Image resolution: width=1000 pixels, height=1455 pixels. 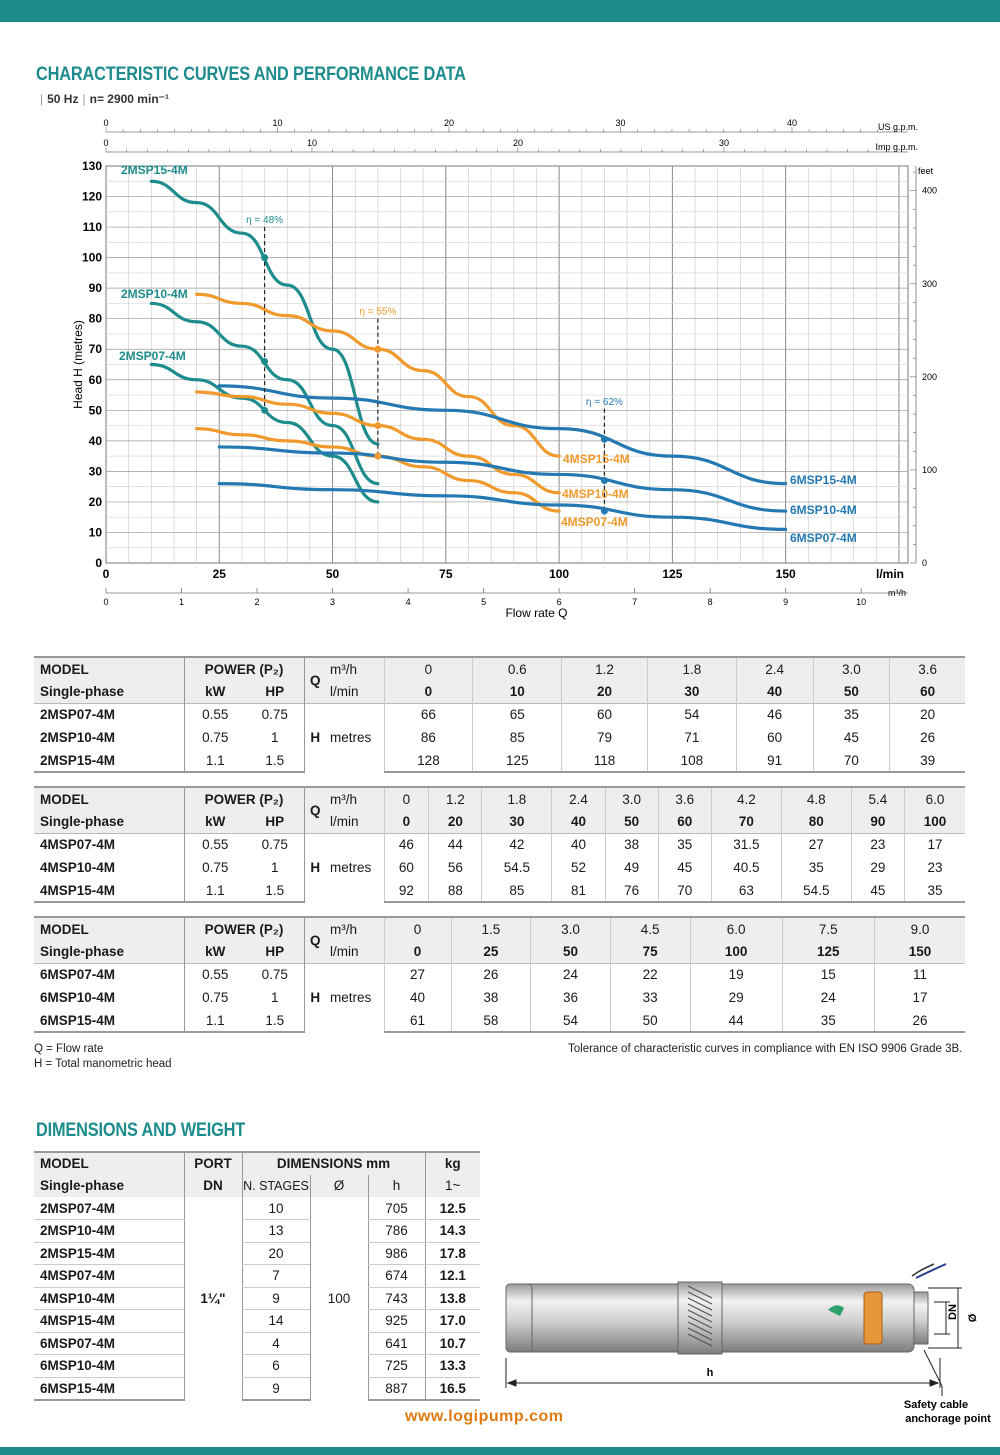 What do you see at coordinates (890, 574) in the screenshot?
I see `x-unit-lmin: l/min` at bounding box center [890, 574].